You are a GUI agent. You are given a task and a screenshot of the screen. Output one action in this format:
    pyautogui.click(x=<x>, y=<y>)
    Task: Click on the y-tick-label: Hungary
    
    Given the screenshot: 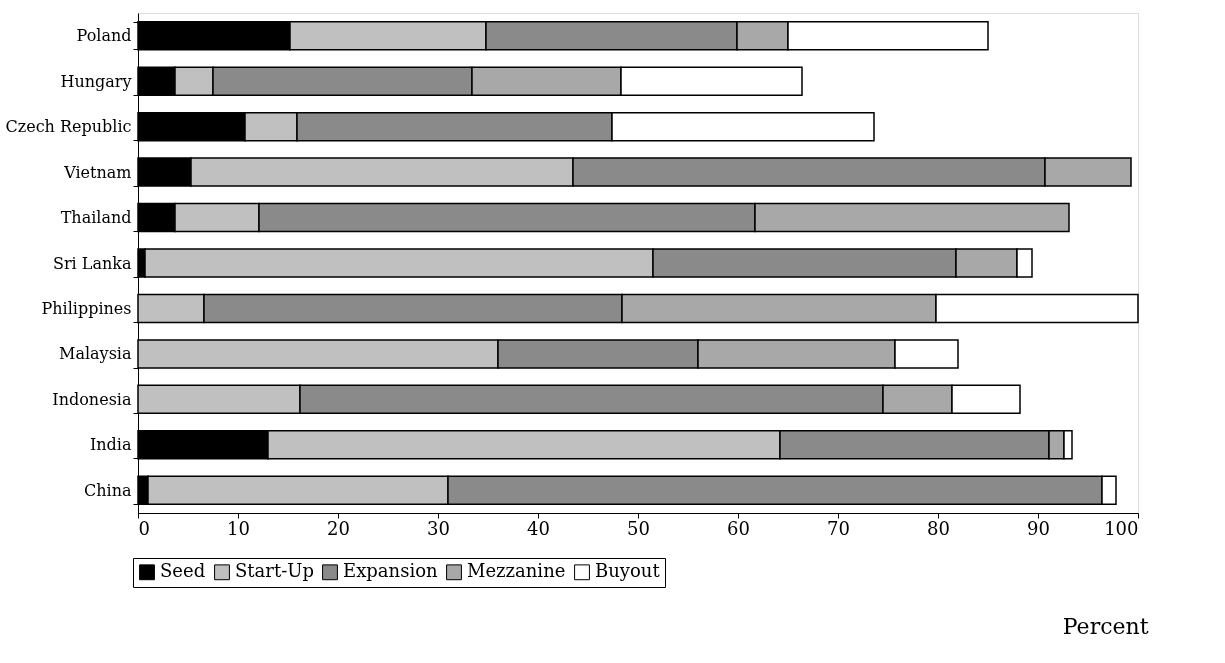 What is the action you would take?
    pyautogui.click(x=96, y=81)
    